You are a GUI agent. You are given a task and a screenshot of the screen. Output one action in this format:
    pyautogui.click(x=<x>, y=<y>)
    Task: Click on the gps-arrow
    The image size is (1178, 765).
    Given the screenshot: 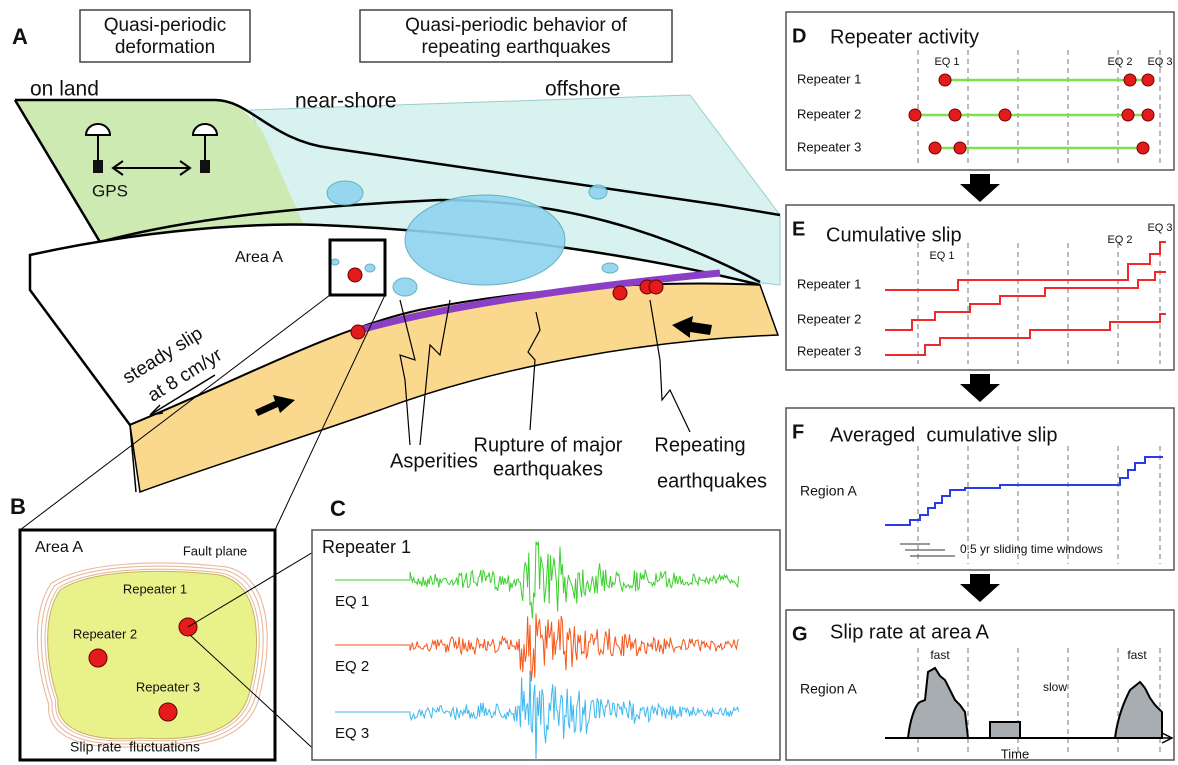 What is the action you would take?
    pyautogui.click(x=151, y=168)
    